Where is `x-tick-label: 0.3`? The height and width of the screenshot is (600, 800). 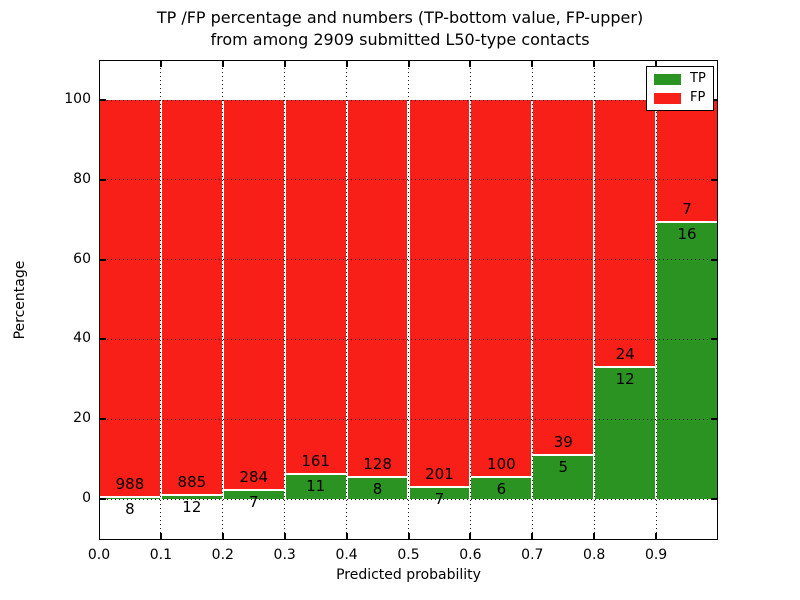
x-tick-label: 0.3 is located at coordinates (284, 555).